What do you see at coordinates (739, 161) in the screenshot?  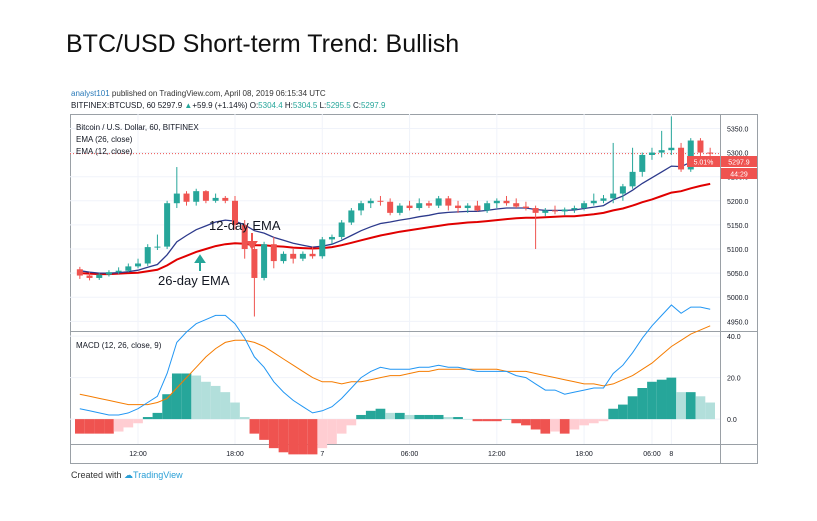 I see `last-price-tag` at bounding box center [739, 161].